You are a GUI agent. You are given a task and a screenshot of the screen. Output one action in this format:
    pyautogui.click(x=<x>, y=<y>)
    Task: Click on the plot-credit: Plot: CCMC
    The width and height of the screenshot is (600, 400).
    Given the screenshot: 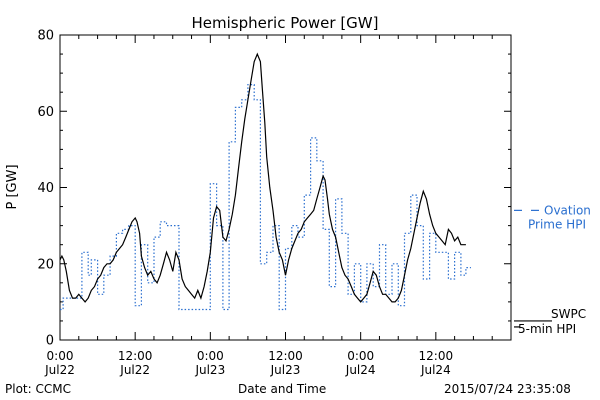 What is the action you would take?
    pyautogui.click(x=38, y=389)
    